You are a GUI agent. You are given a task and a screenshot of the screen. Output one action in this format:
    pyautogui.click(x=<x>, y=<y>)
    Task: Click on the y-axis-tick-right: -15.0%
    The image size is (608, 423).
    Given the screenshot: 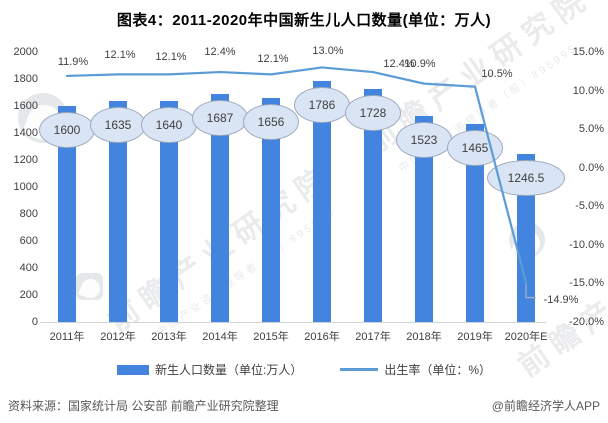 What is the action you would take?
    pyautogui.click(x=586, y=283)
    